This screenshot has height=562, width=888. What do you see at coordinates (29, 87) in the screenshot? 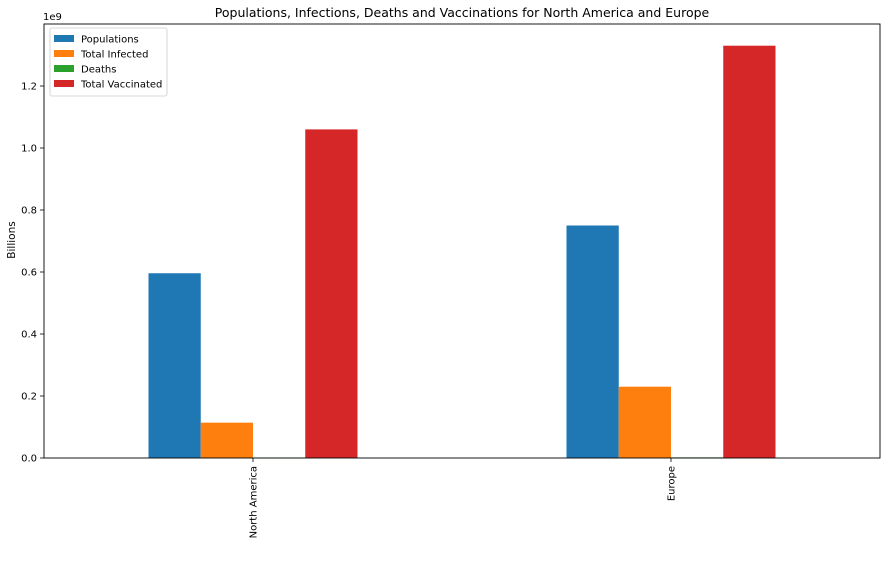
I see `y-tick-label: 1.2` at bounding box center [29, 87].